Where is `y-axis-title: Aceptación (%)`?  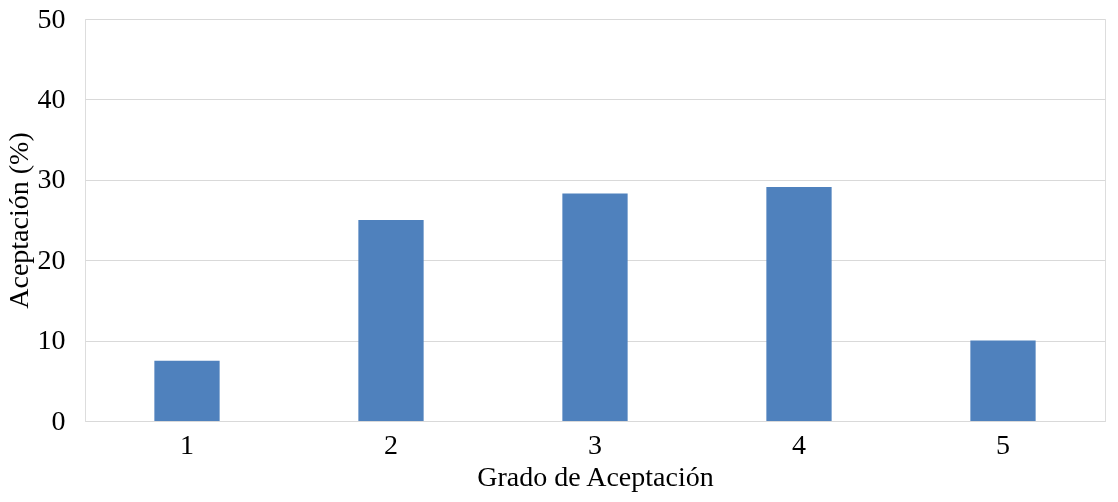
y-axis-title: Aceptación (%) is located at coordinates (18, 220).